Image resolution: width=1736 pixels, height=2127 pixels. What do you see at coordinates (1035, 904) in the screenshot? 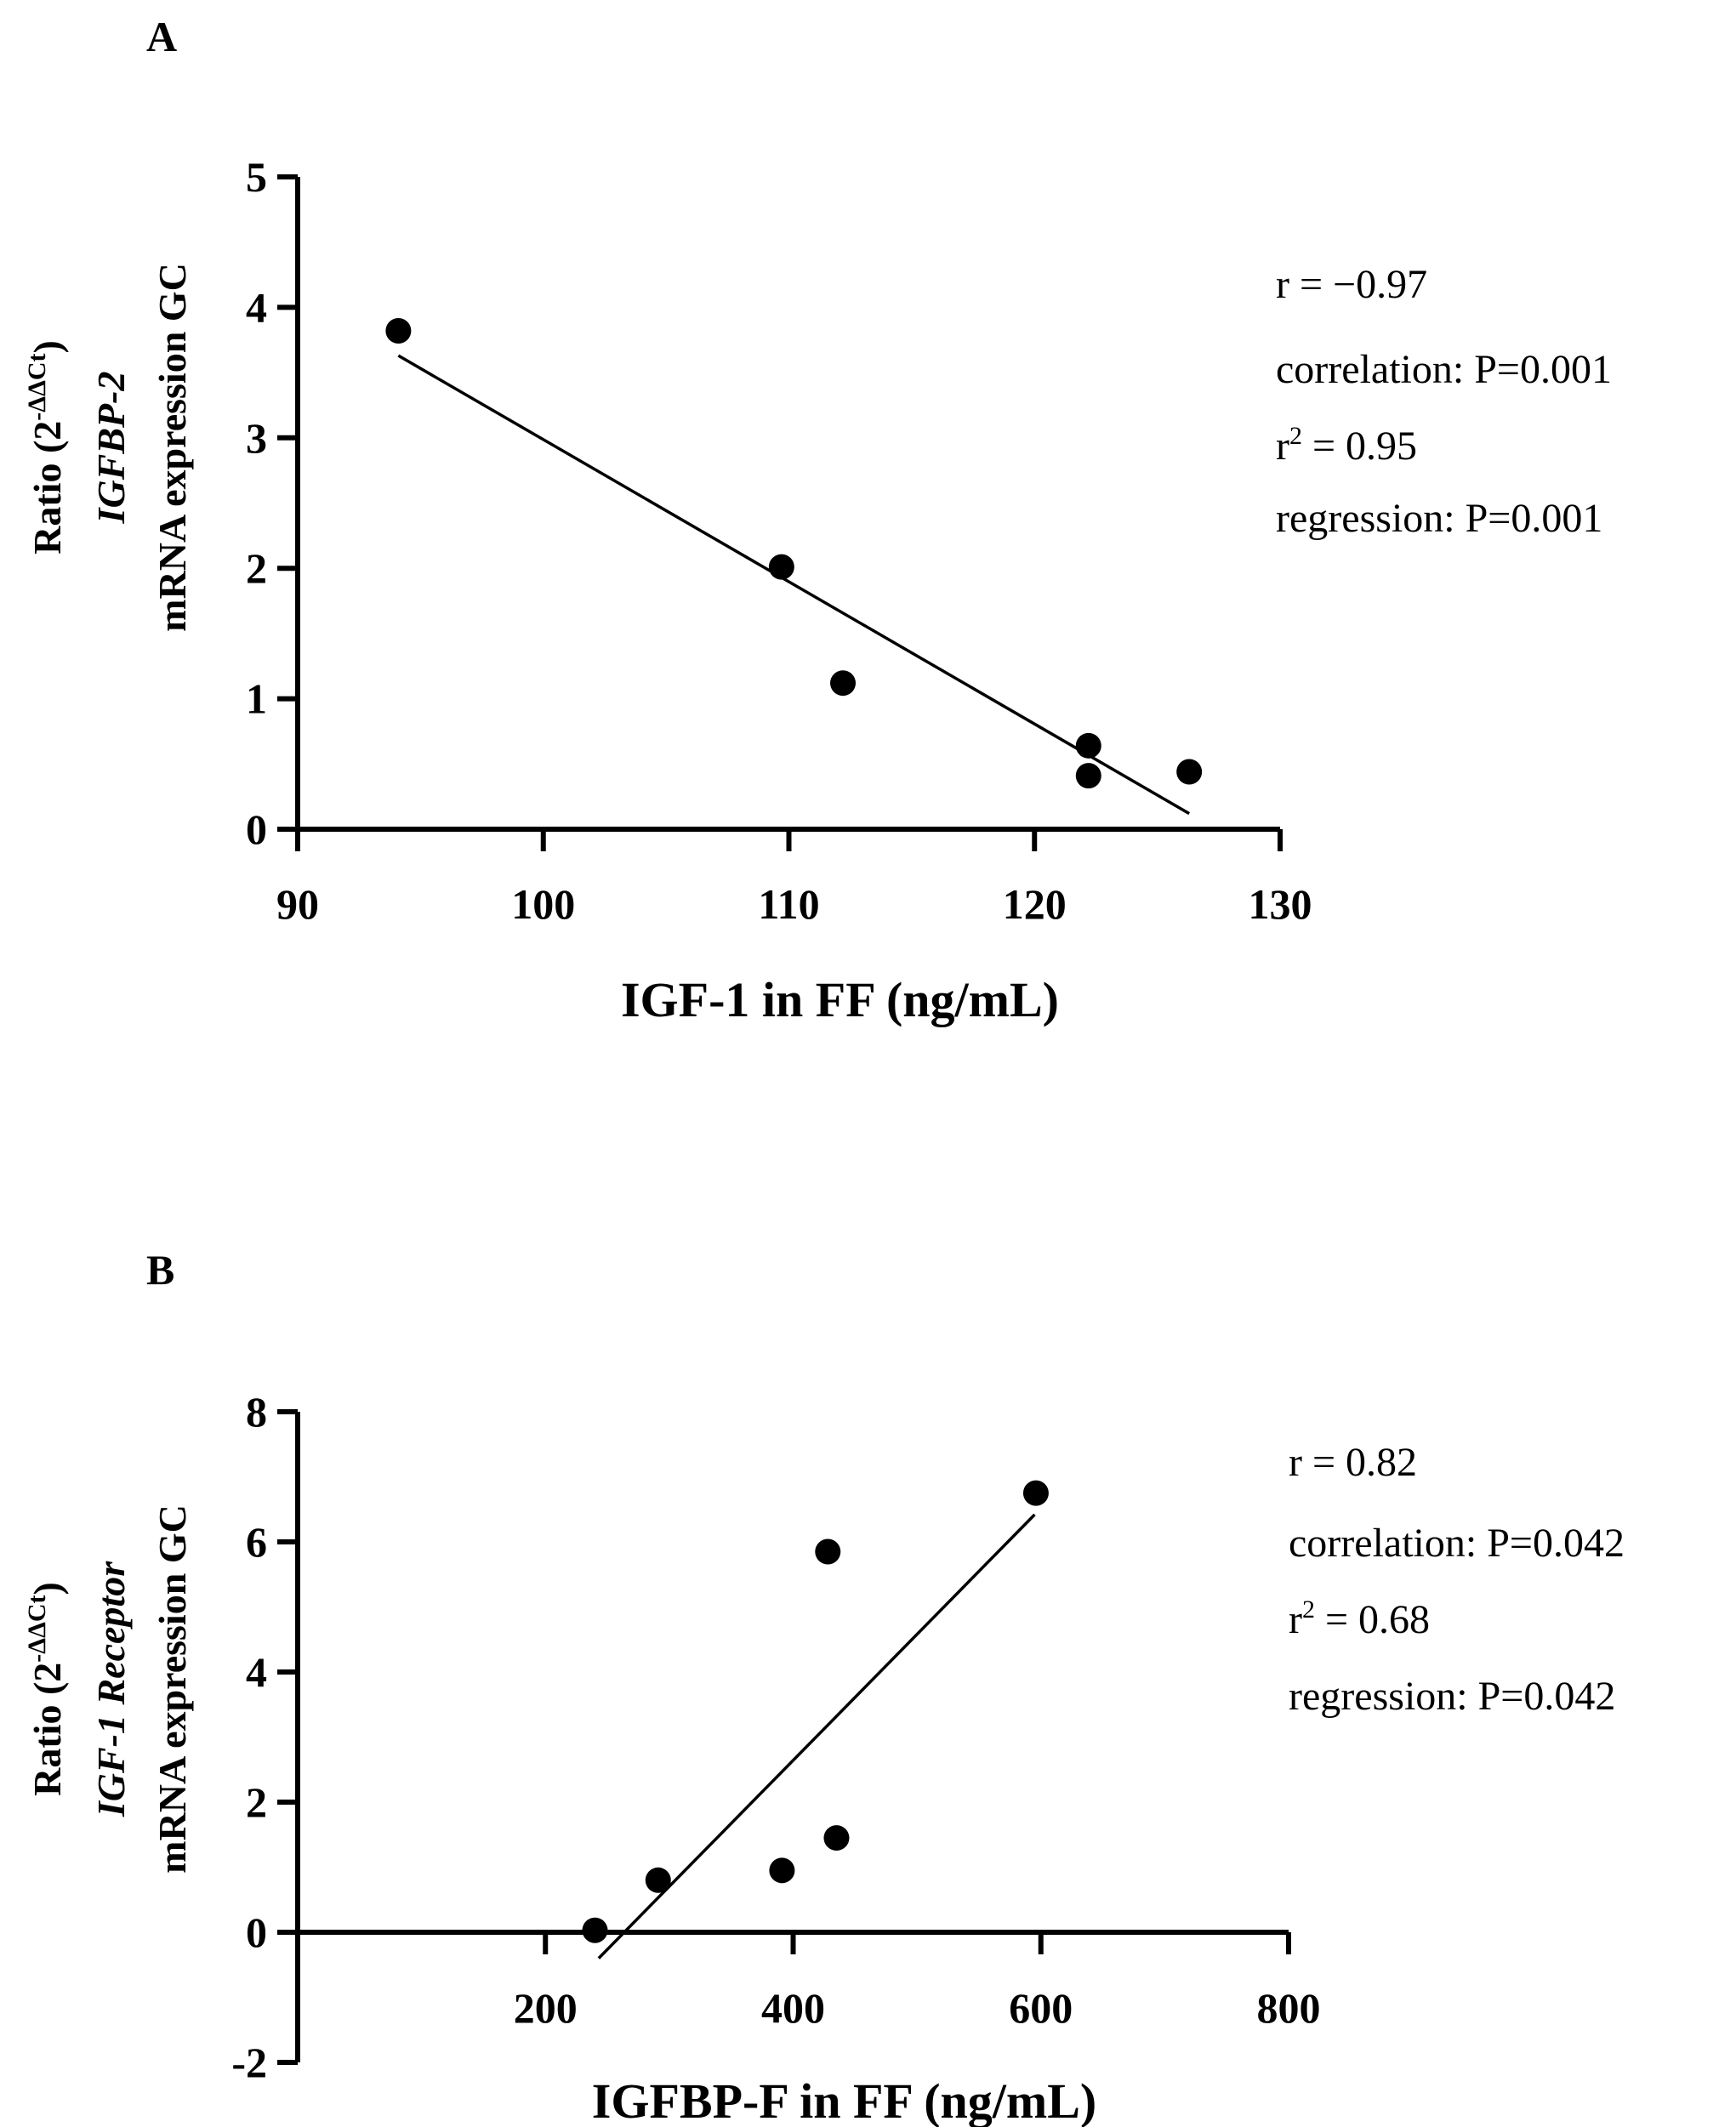
I see `panel-a-x-tick-label: 120` at bounding box center [1035, 904].